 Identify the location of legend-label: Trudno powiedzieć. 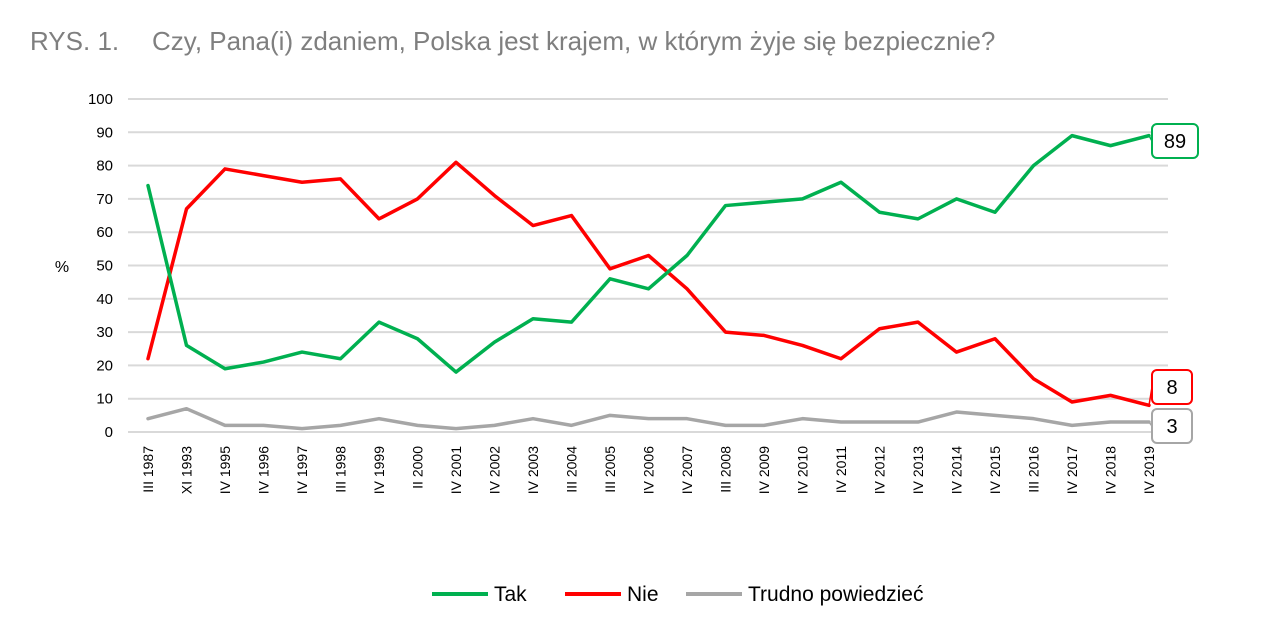
(836, 594).